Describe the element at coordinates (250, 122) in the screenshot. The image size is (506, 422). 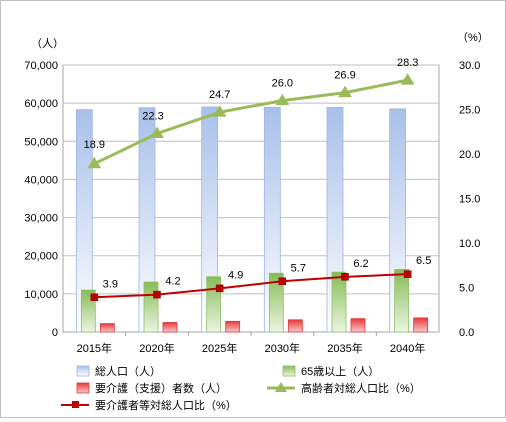
I see `line-elderly-ratio` at that location.